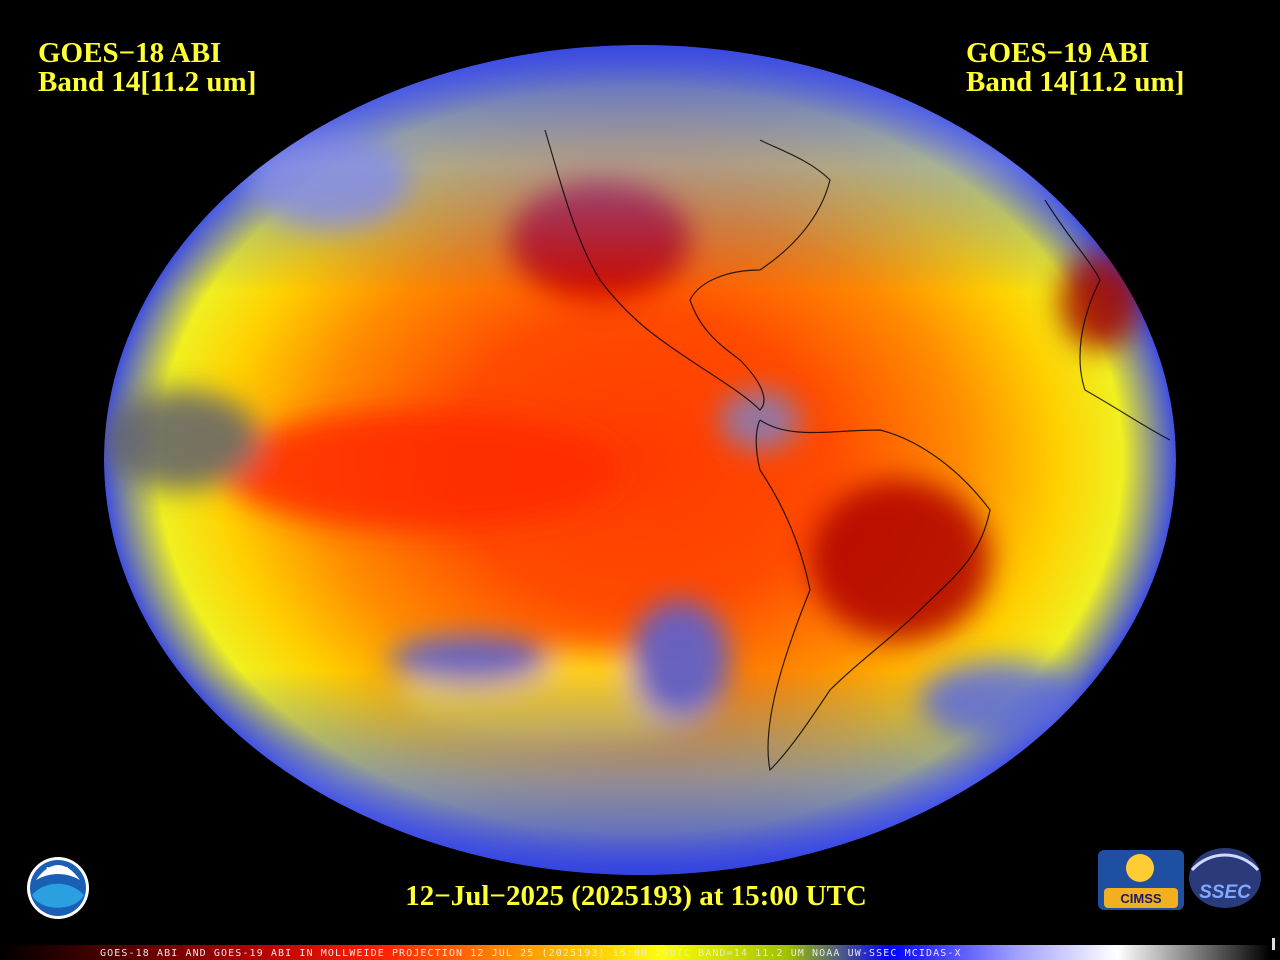 This screenshot has height=960, width=1280. I want to click on timestamp: 12−Jul−2025 (2025193) at 15:00 UTC, so click(636, 896).